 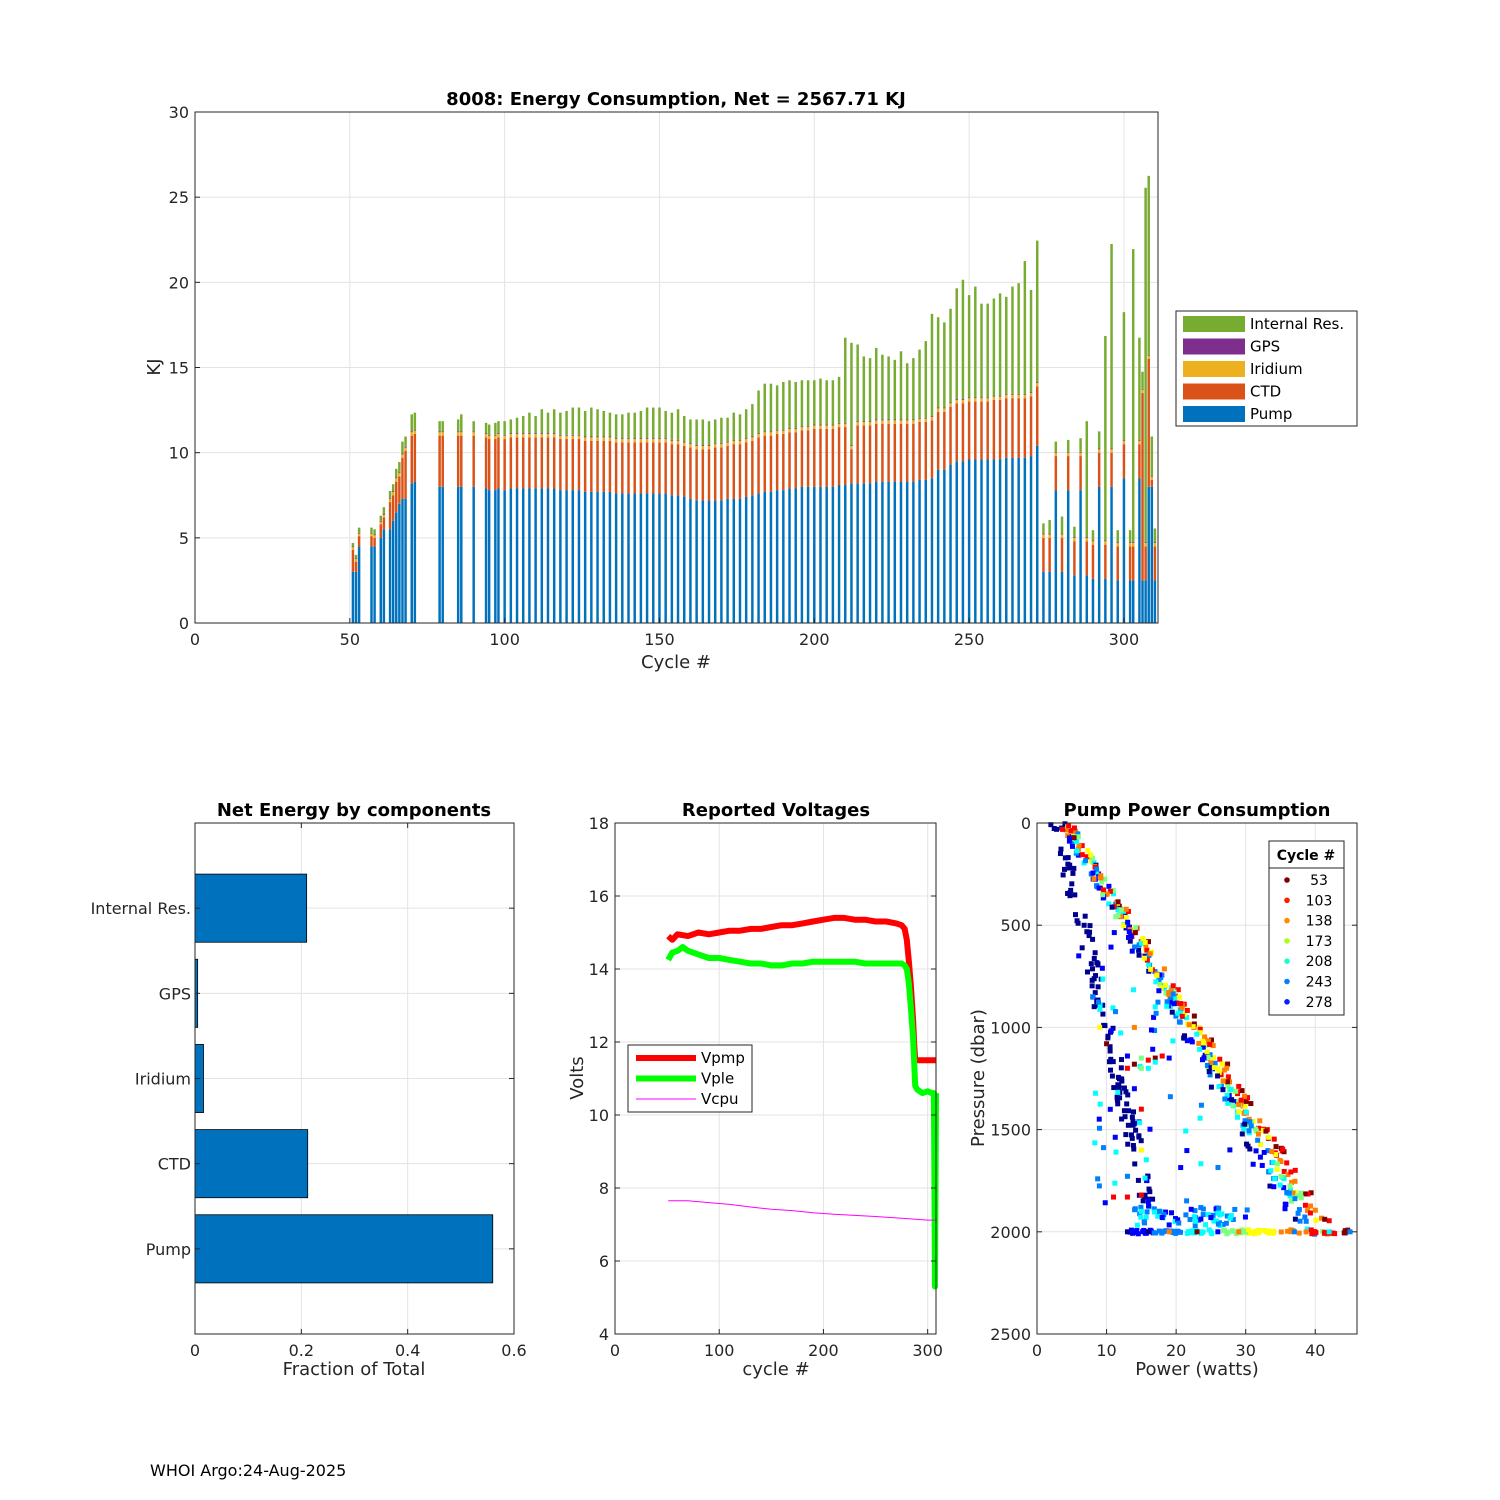 I want to click on energy-x-tick-label: 50, so click(x=350, y=639).